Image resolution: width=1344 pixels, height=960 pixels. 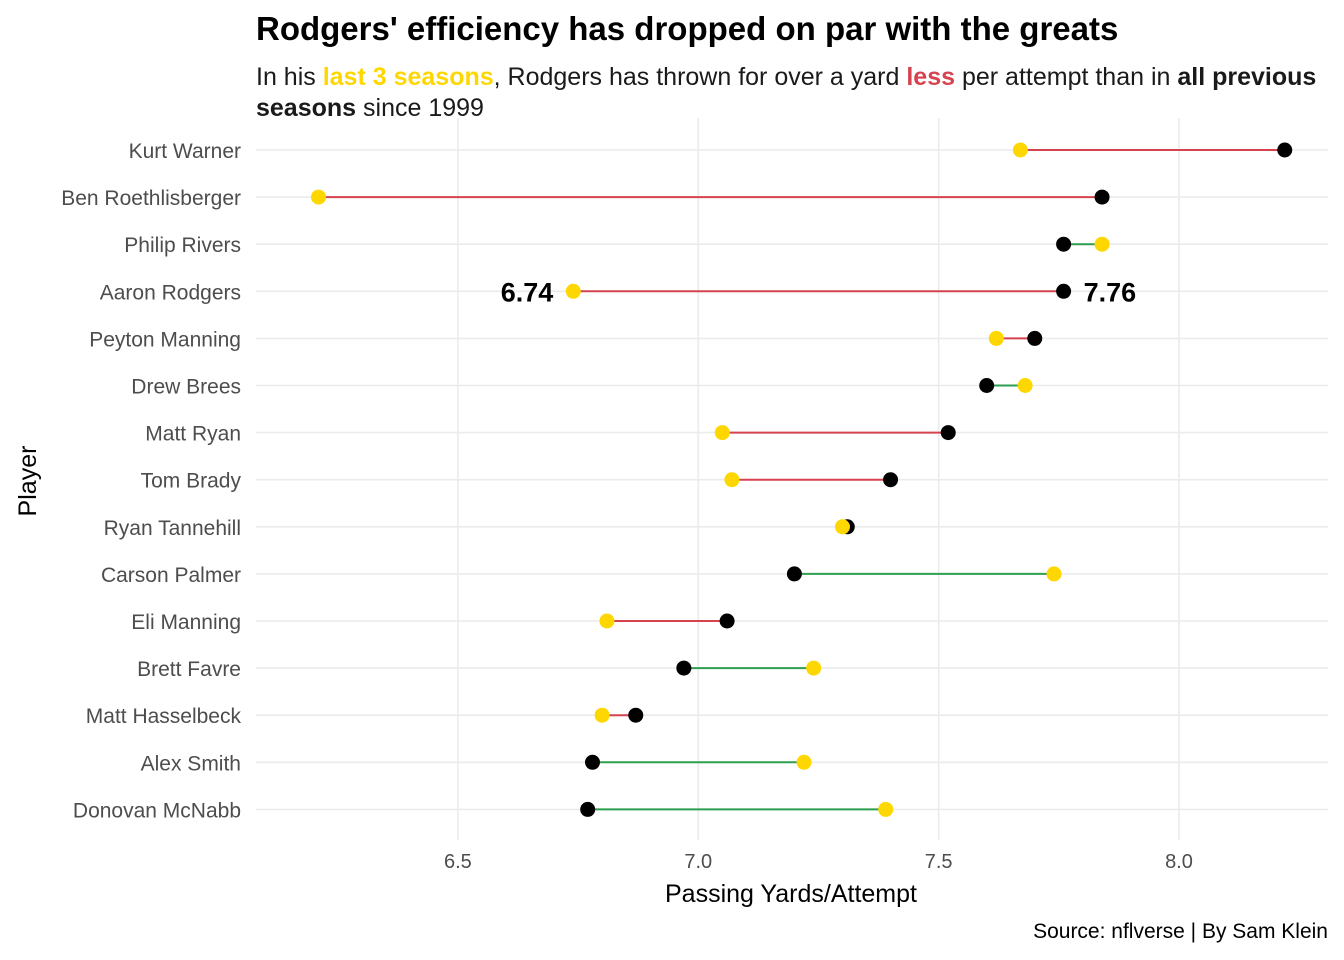 I want to click on y-tick-label: Carson Palmer, so click(x=171, y=575).